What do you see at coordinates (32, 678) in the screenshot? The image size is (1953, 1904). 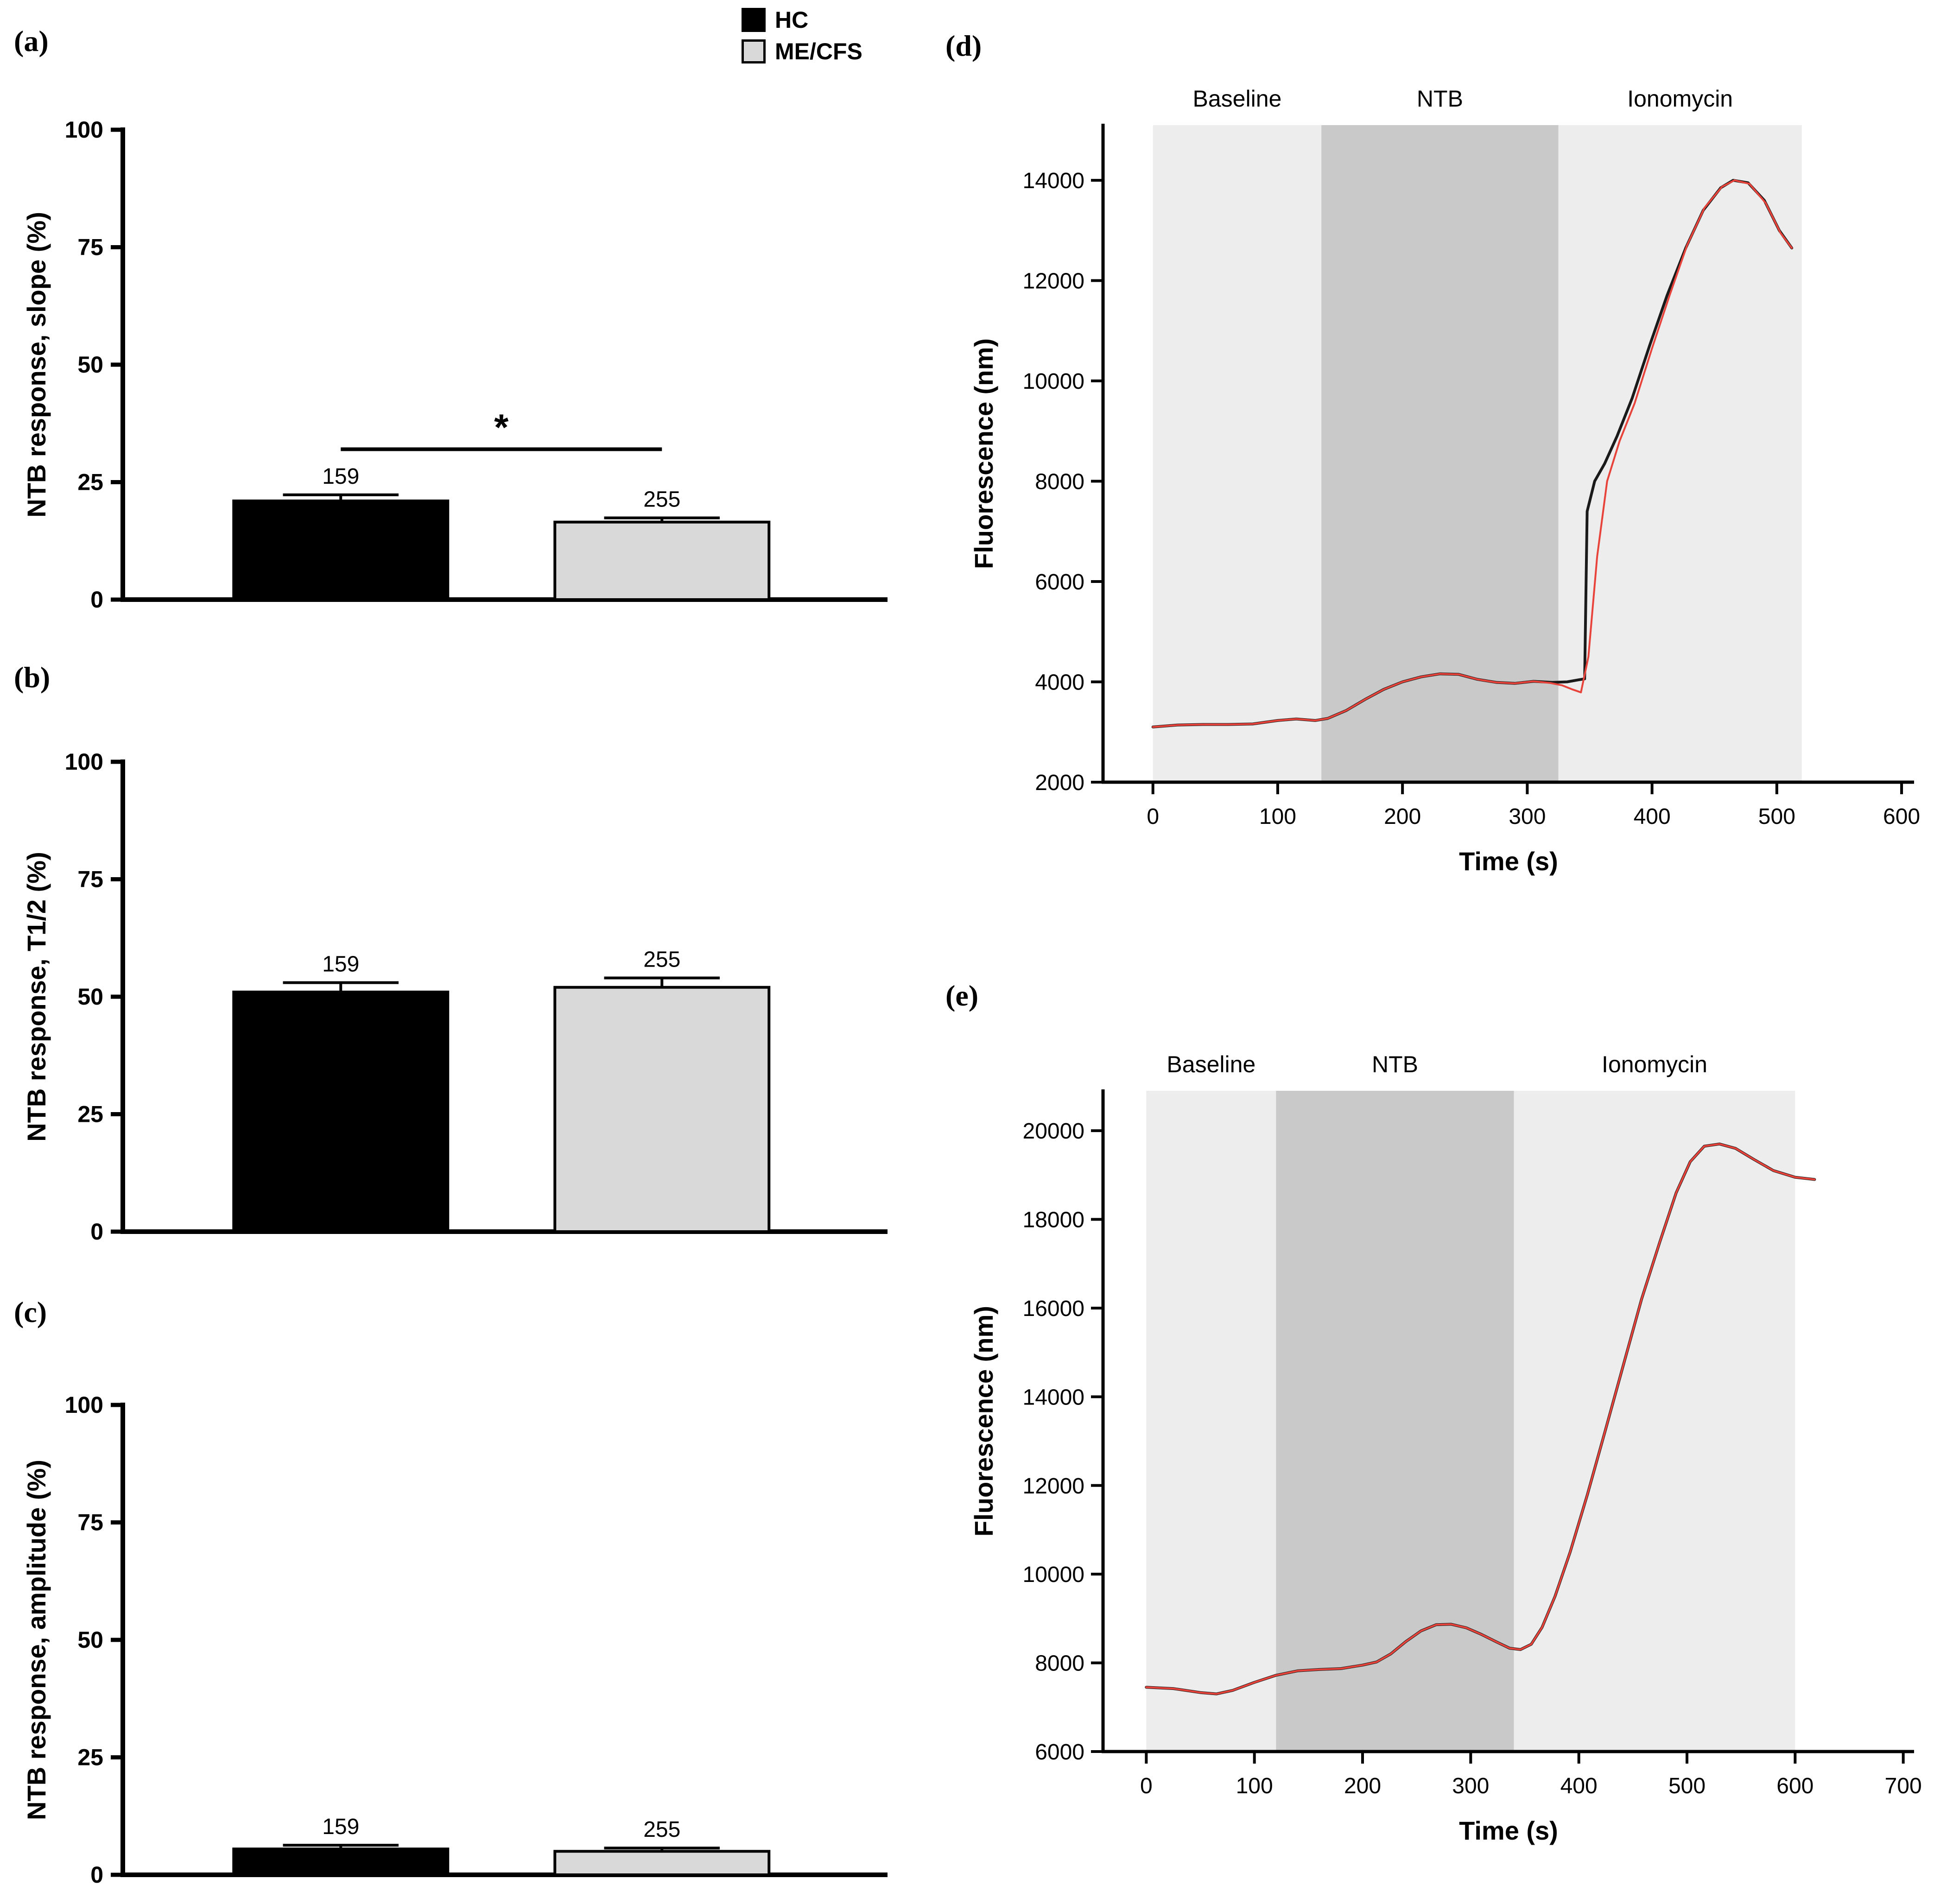 I see `panel-b-label: (b)` at bounding box center [32, 678].